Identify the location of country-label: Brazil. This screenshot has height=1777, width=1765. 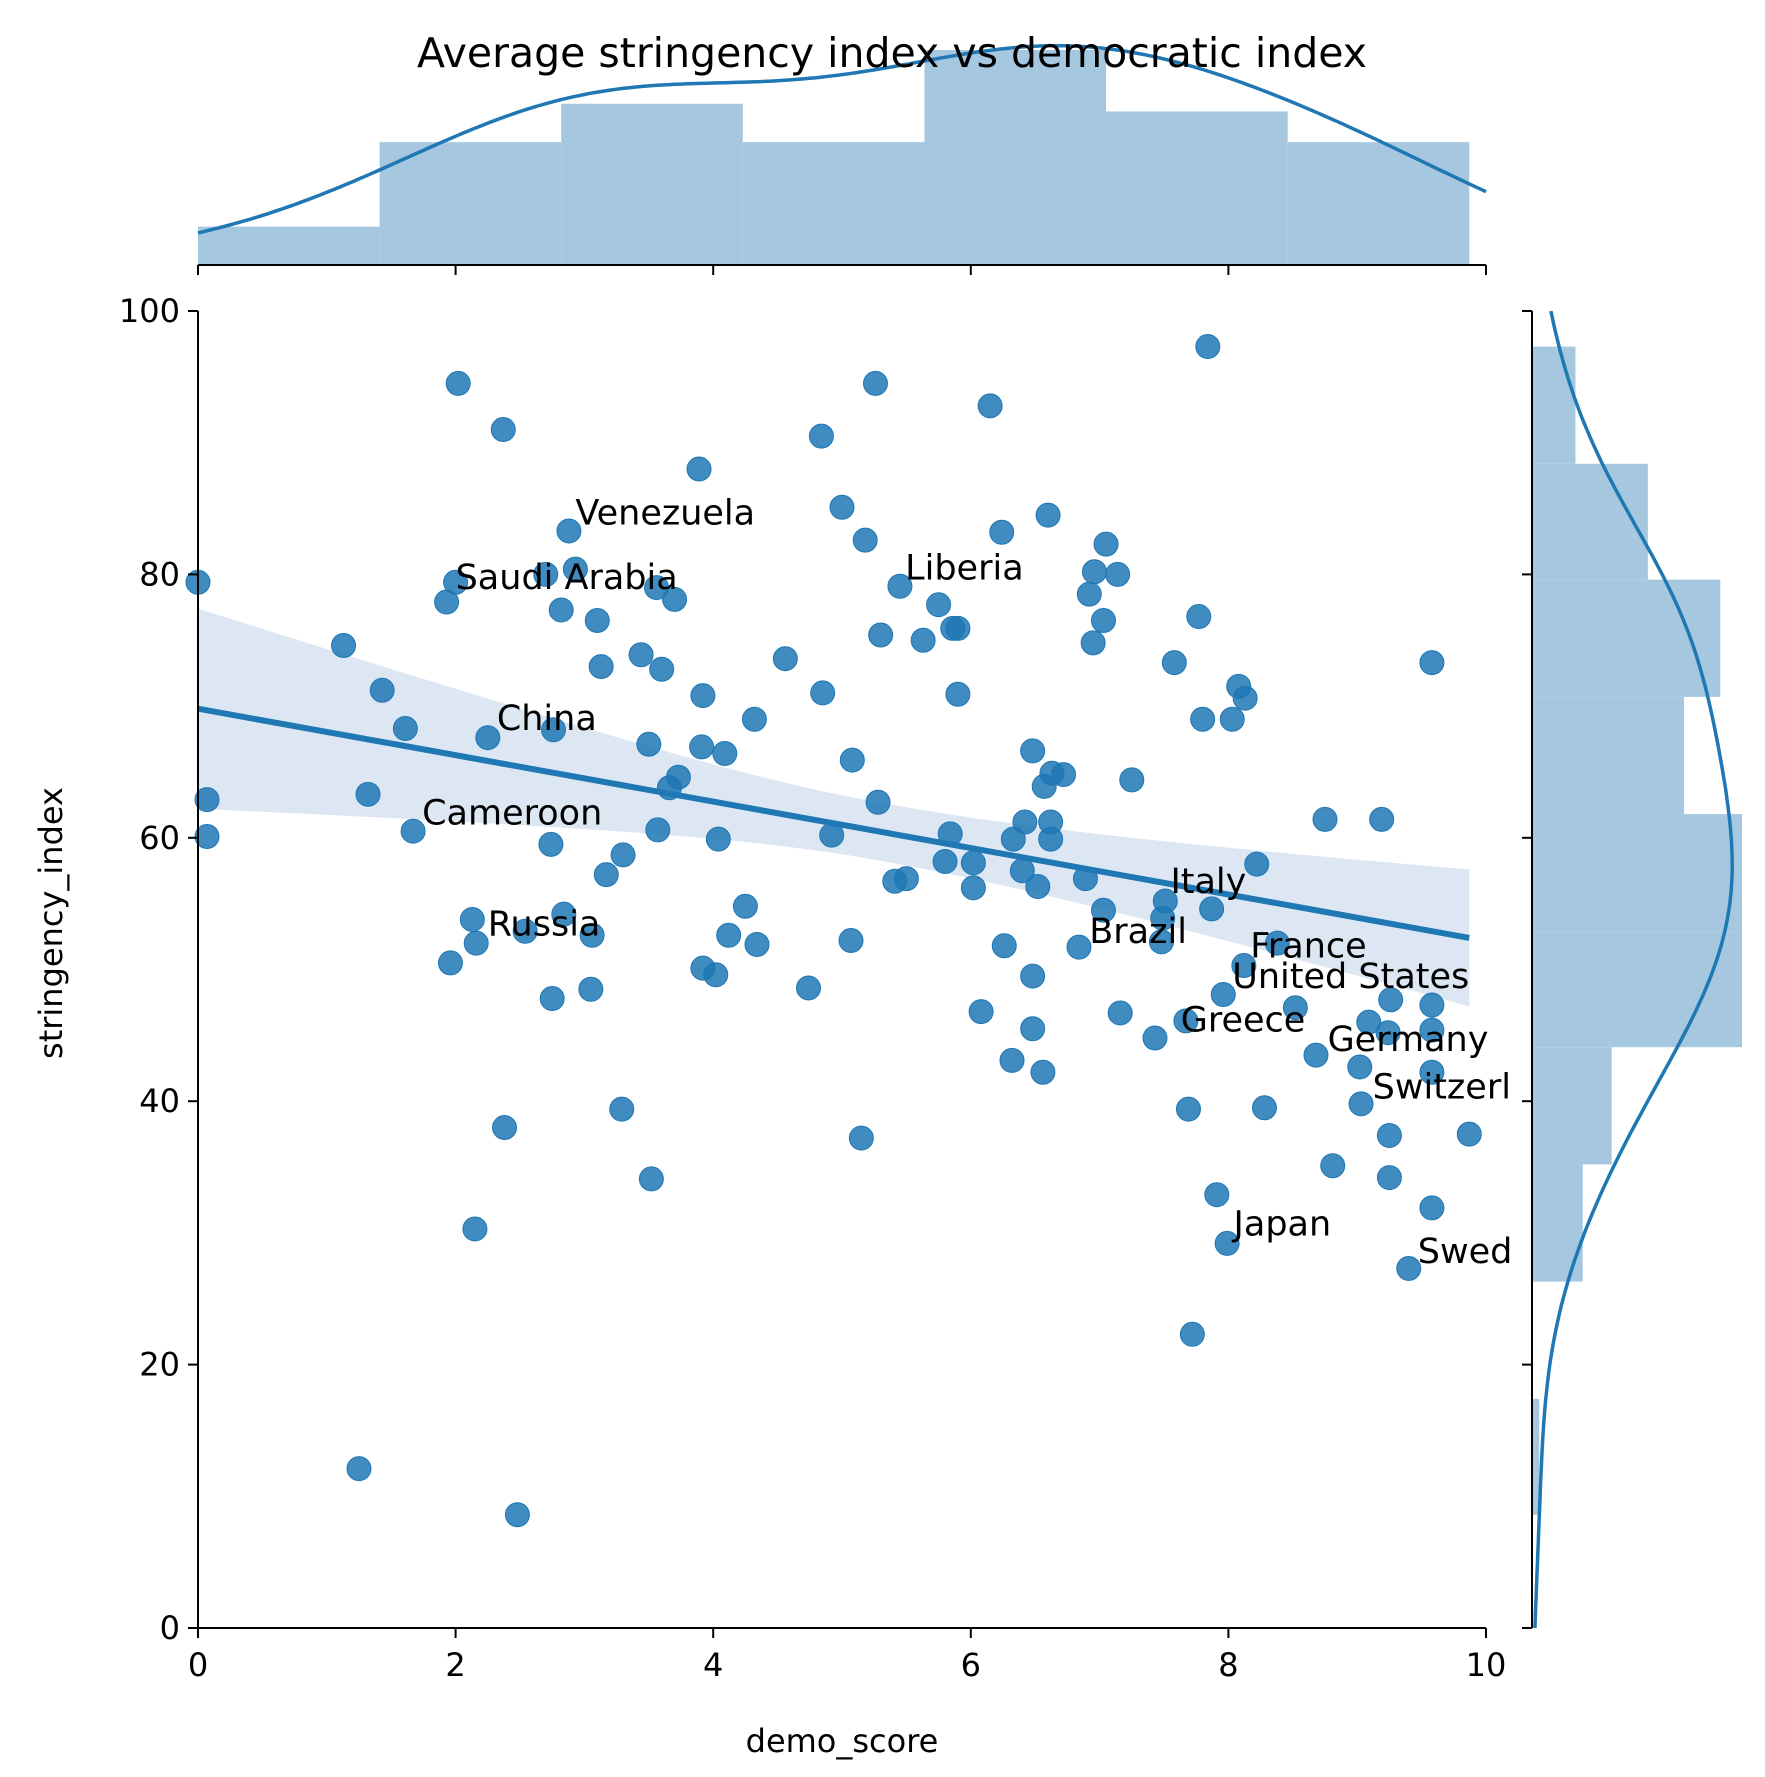
(1138, 932).